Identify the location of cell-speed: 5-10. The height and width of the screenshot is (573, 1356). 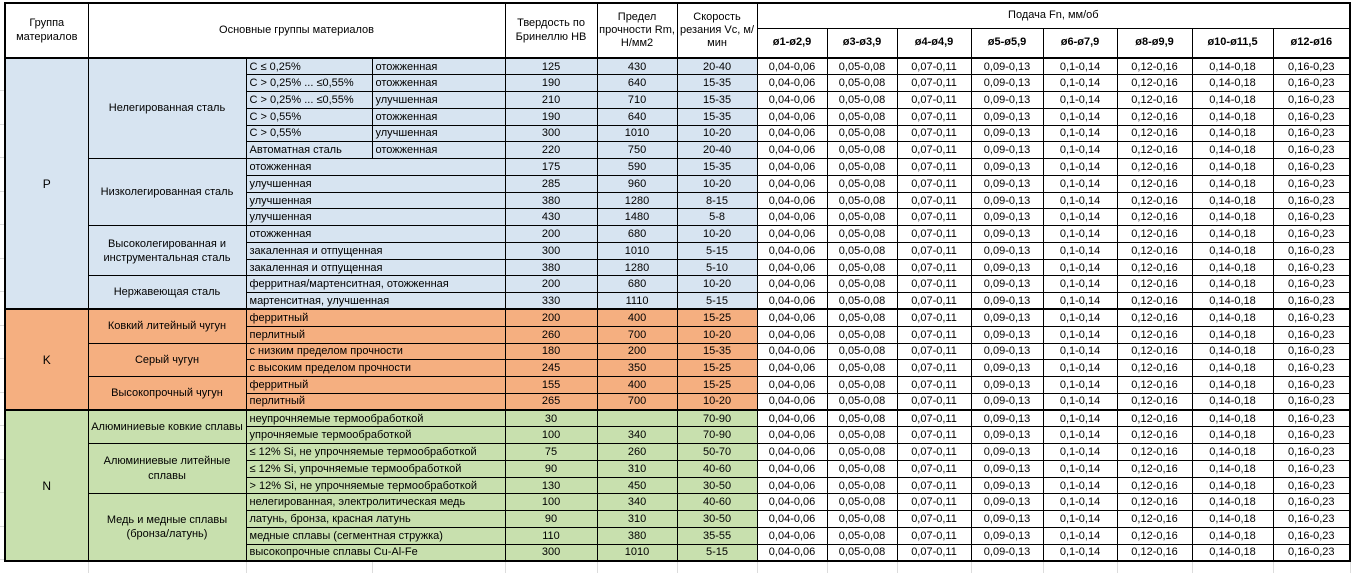
(717, 267).